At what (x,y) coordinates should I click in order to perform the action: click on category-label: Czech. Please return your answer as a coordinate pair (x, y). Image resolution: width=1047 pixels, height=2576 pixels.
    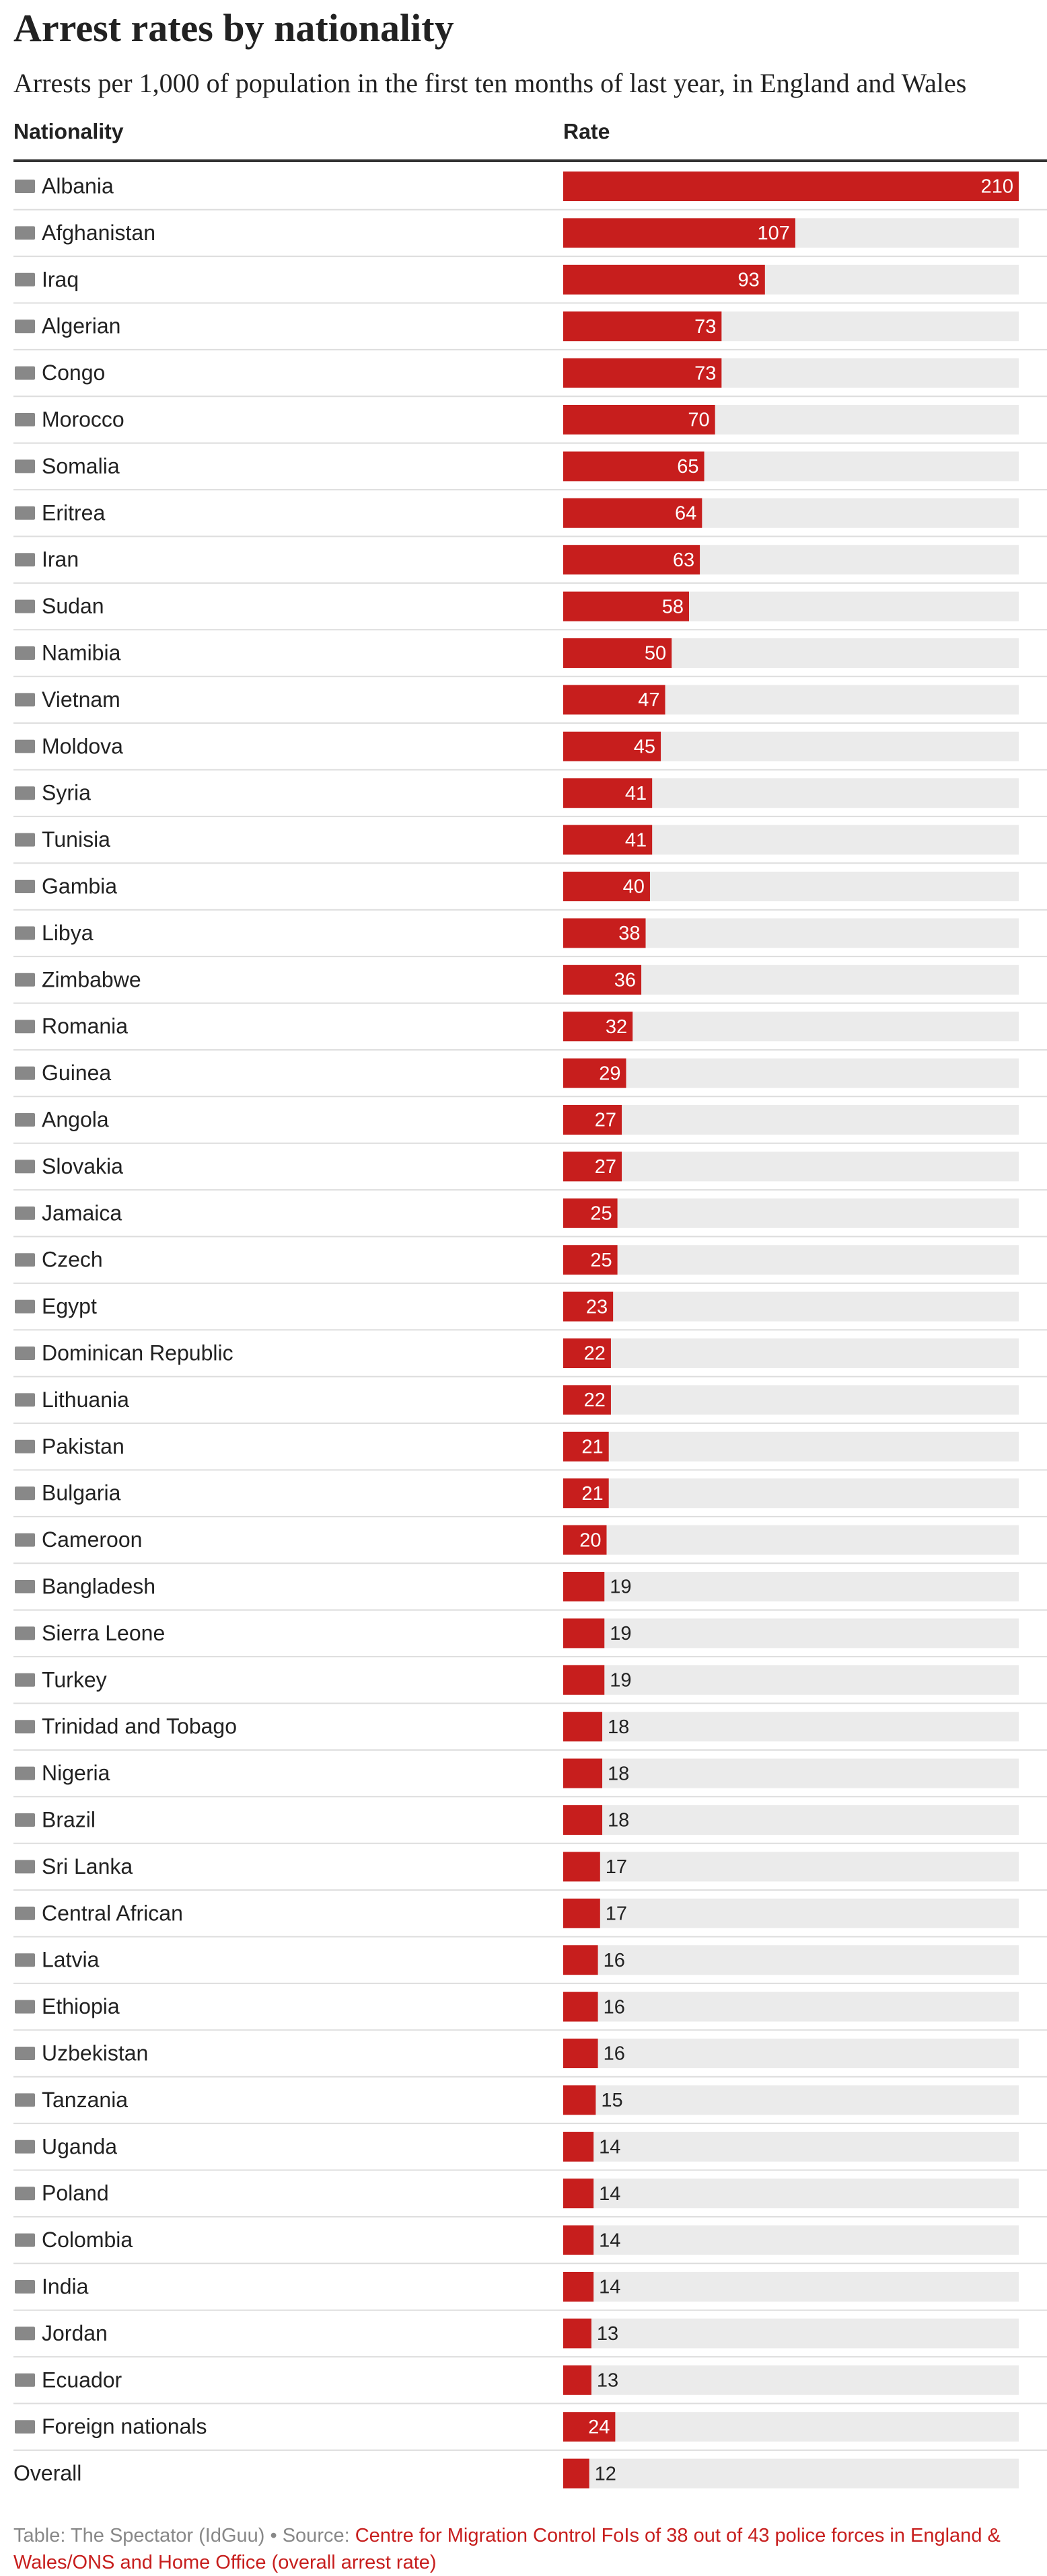
    Looking at the image, I should click on (72, 1260).